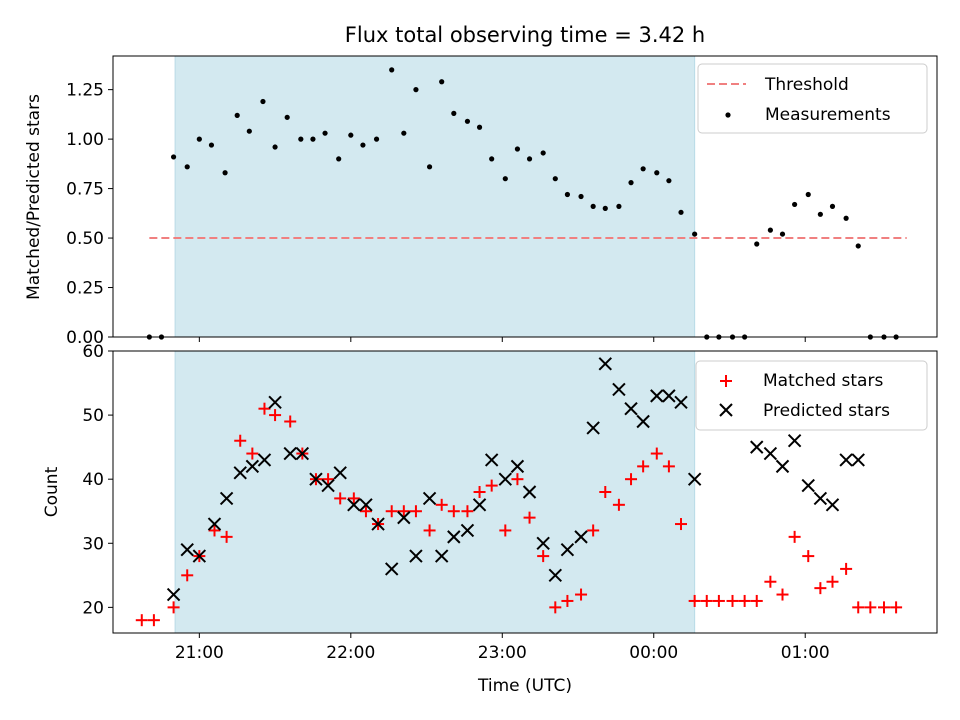 The width and height of the screenshot is (960, 720). I want to click on measurements-legend-swatch, so click(728, 115).